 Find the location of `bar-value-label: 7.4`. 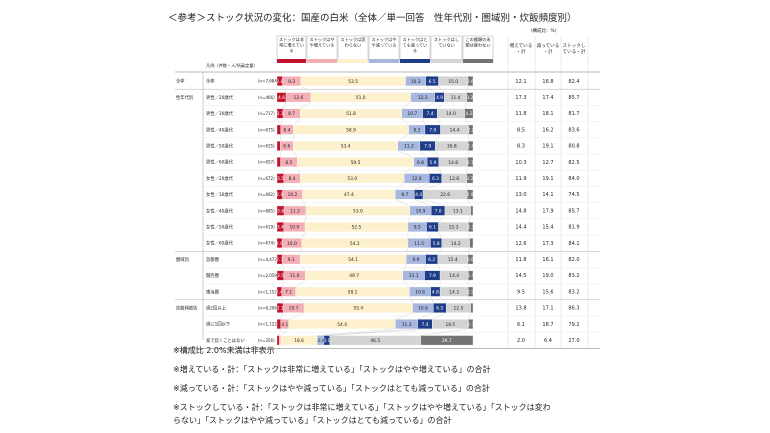

bar-value-label: 7.4 is located at coordinates (424, 325).